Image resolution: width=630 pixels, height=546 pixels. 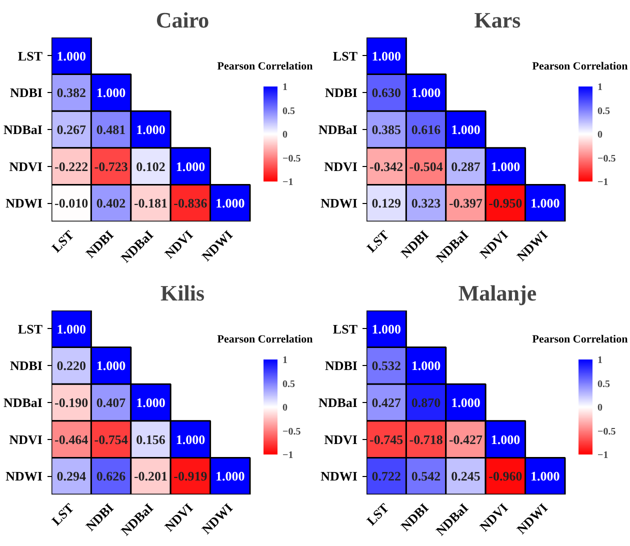 What do you see at coordinates (466, 166) in the screenshot?
I see `data-label: 0.287` at bounding box center [466, 166].